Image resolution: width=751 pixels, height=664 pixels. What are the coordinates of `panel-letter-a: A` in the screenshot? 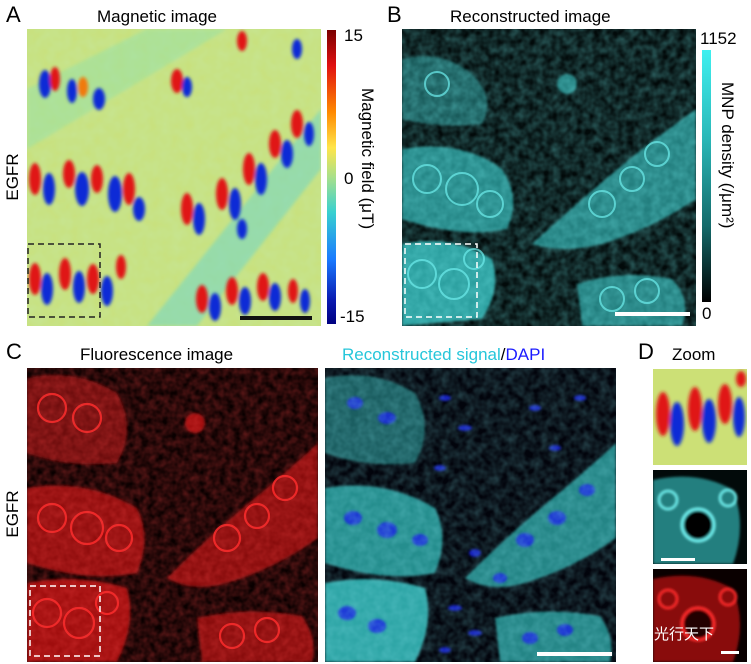 It's located at (13, 14).